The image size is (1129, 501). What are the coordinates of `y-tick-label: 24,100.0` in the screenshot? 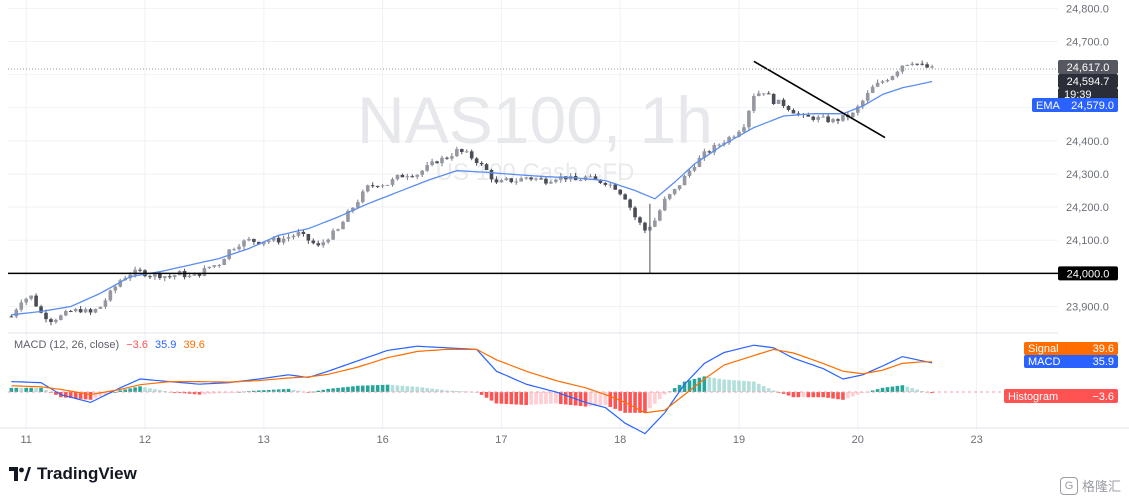 It's located at (1087, 241).